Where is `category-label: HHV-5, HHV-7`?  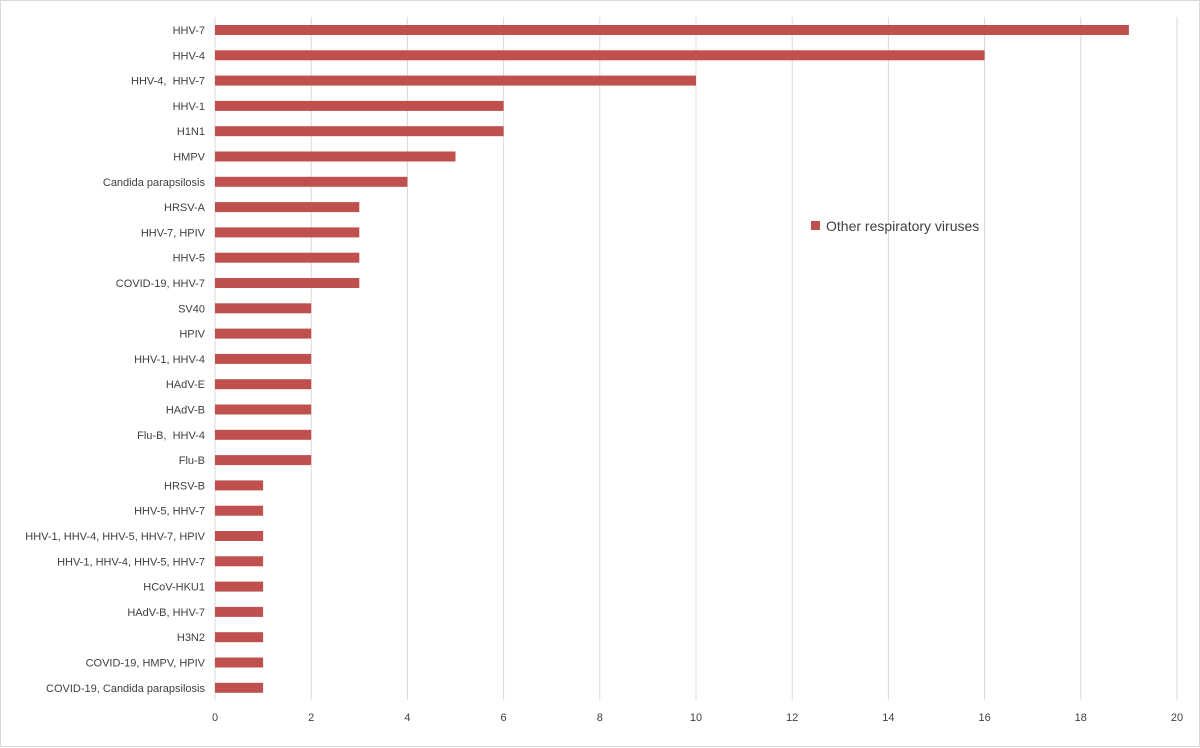
category-label: HHV-5, HHV-7 is located at coordinates (169, 512).